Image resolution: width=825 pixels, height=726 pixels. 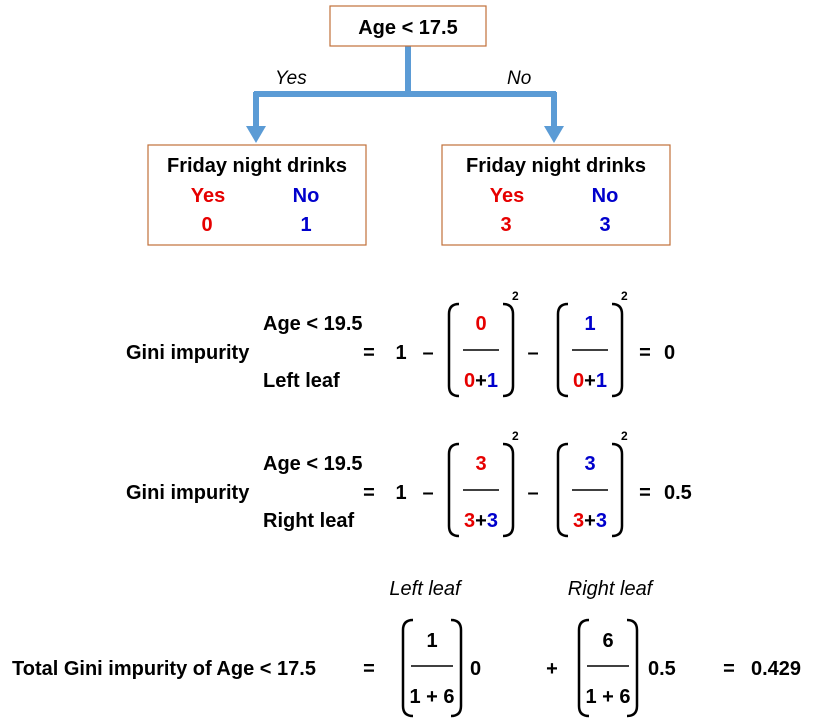 What do you see at coordinates (369, 493) in the screenshot?
I see `right-eq-equals: =` at bounding box center [369, 493].